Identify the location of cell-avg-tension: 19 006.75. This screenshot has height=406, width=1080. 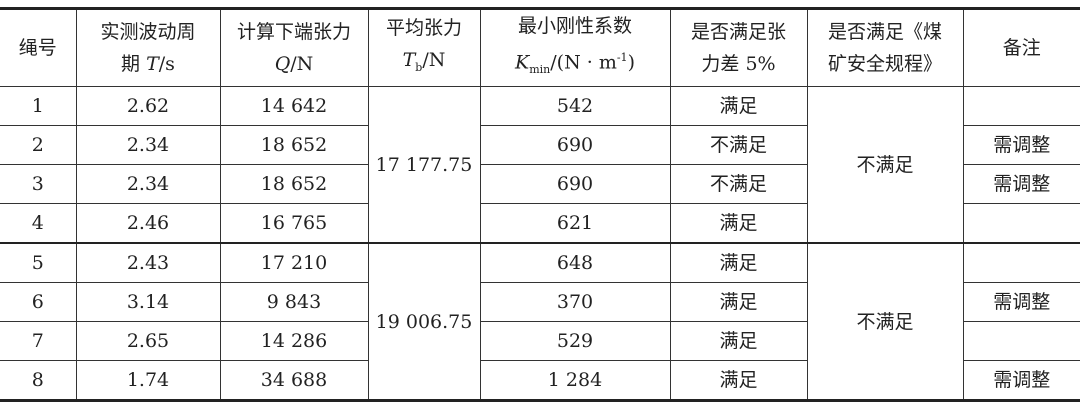
(424, 322).